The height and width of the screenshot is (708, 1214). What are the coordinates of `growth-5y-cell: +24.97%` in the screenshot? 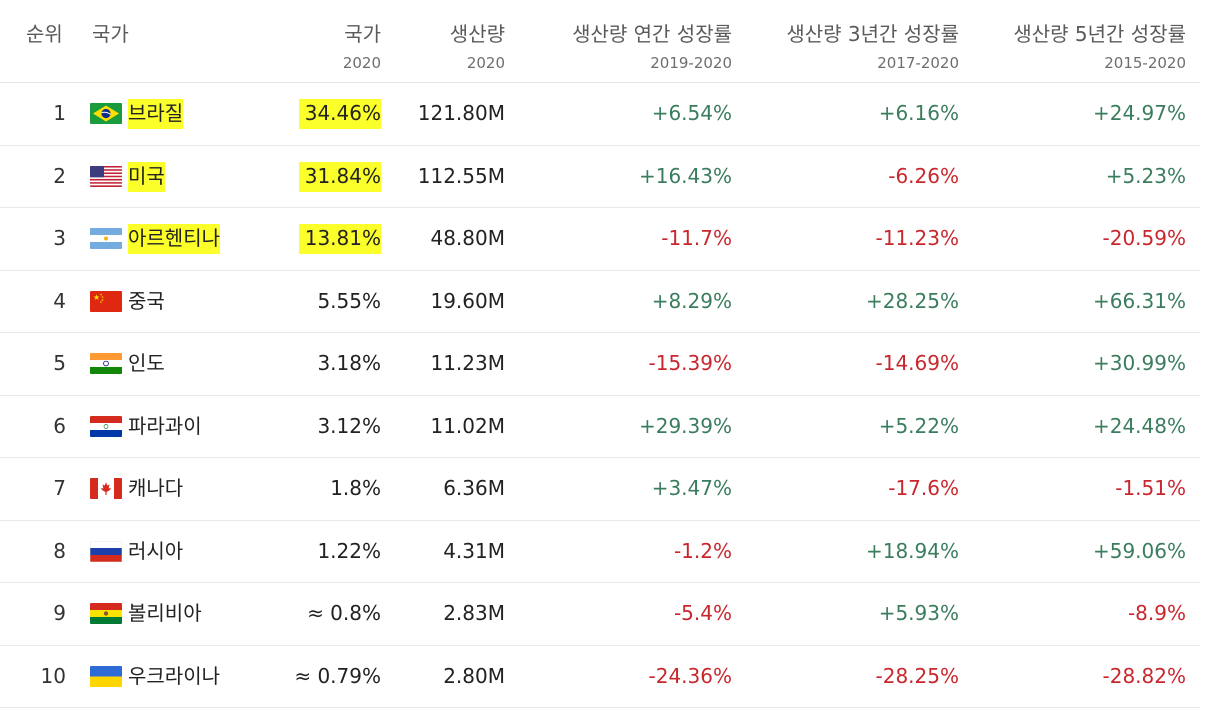 It's located at (1139, 113).